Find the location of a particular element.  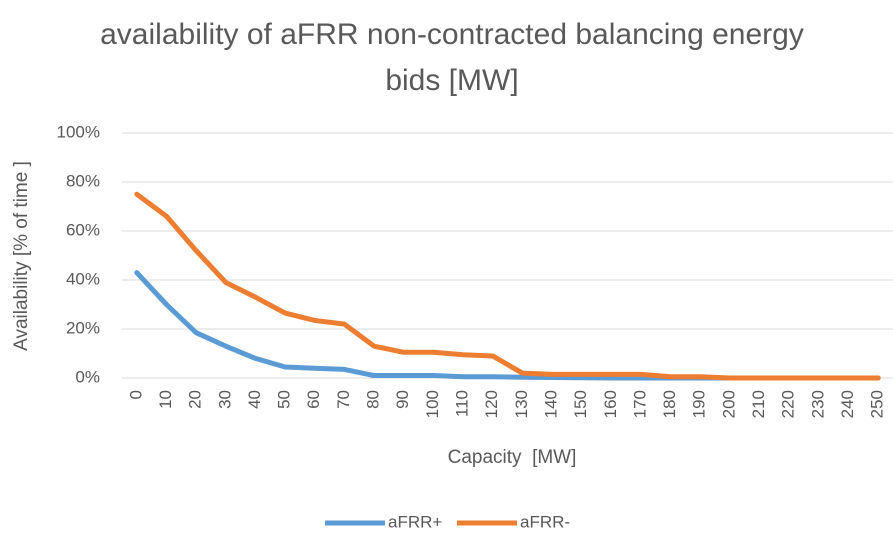

x-tick-label: 120 is located at coordinates (491, 404).